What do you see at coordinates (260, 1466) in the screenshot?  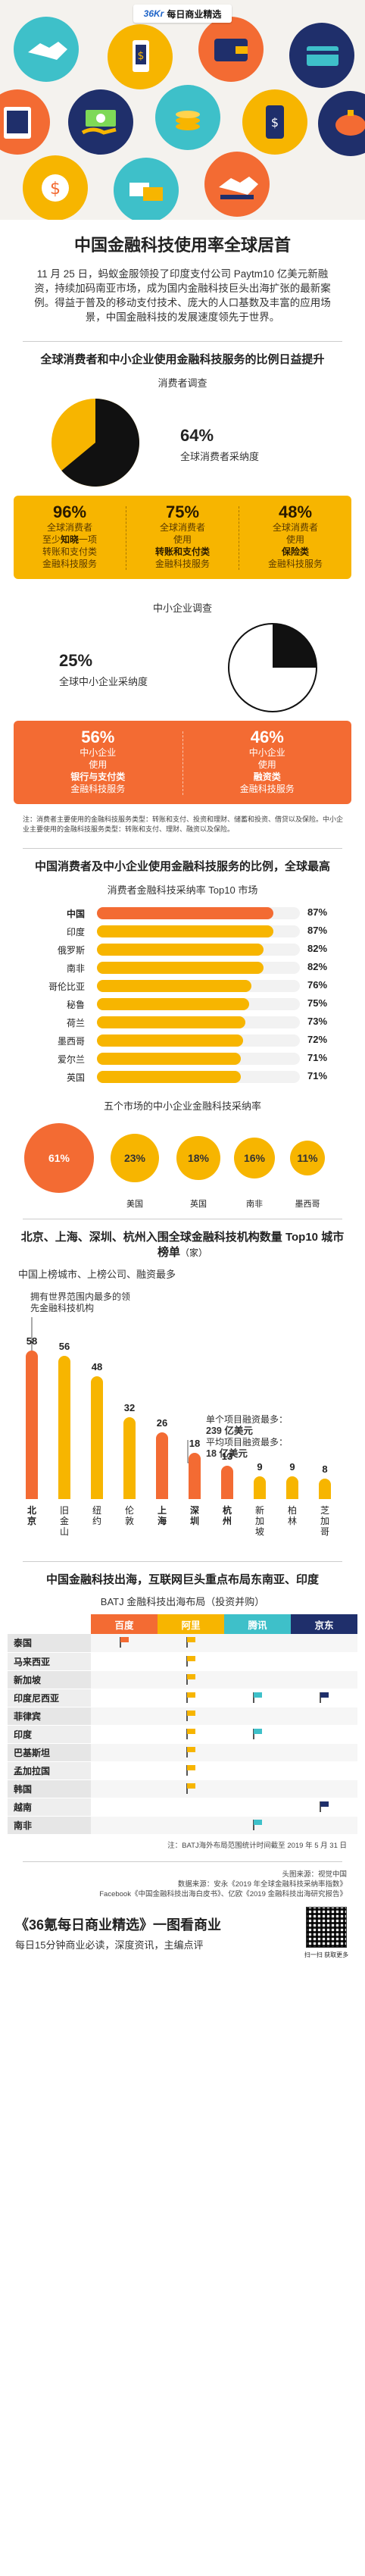 I see `city-column-value: 9` at bounding box center [260, 1466].